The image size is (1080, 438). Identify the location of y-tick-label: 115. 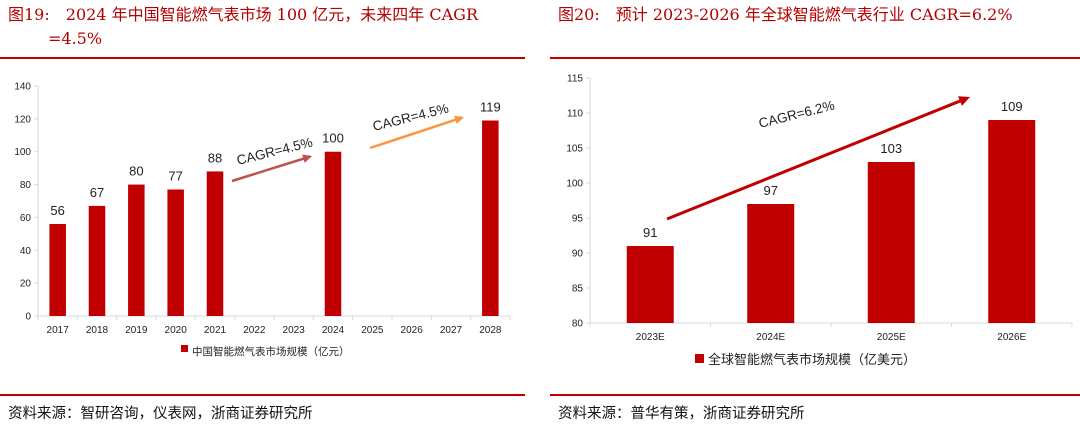
(575, 79).